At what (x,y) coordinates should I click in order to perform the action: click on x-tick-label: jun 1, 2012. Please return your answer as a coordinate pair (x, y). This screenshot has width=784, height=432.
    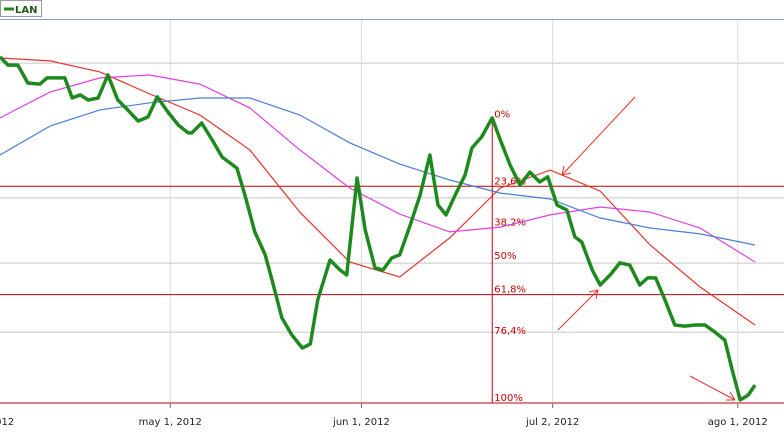
    Looking at the image, I should click on (361, 422).